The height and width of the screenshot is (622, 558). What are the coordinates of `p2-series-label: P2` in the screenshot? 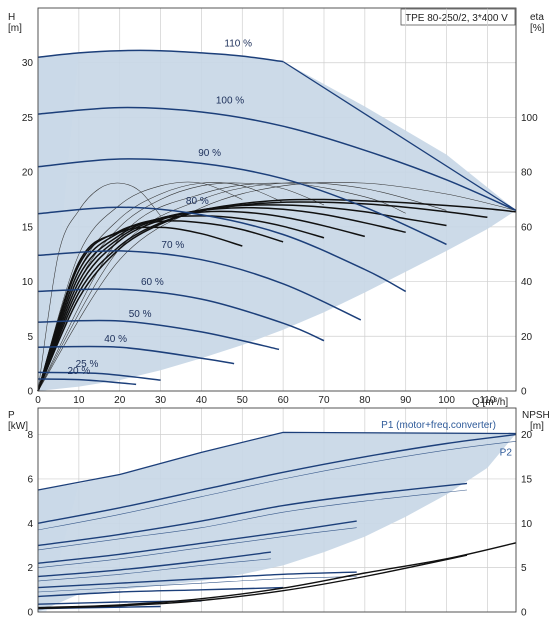 It's located at (506, 453).